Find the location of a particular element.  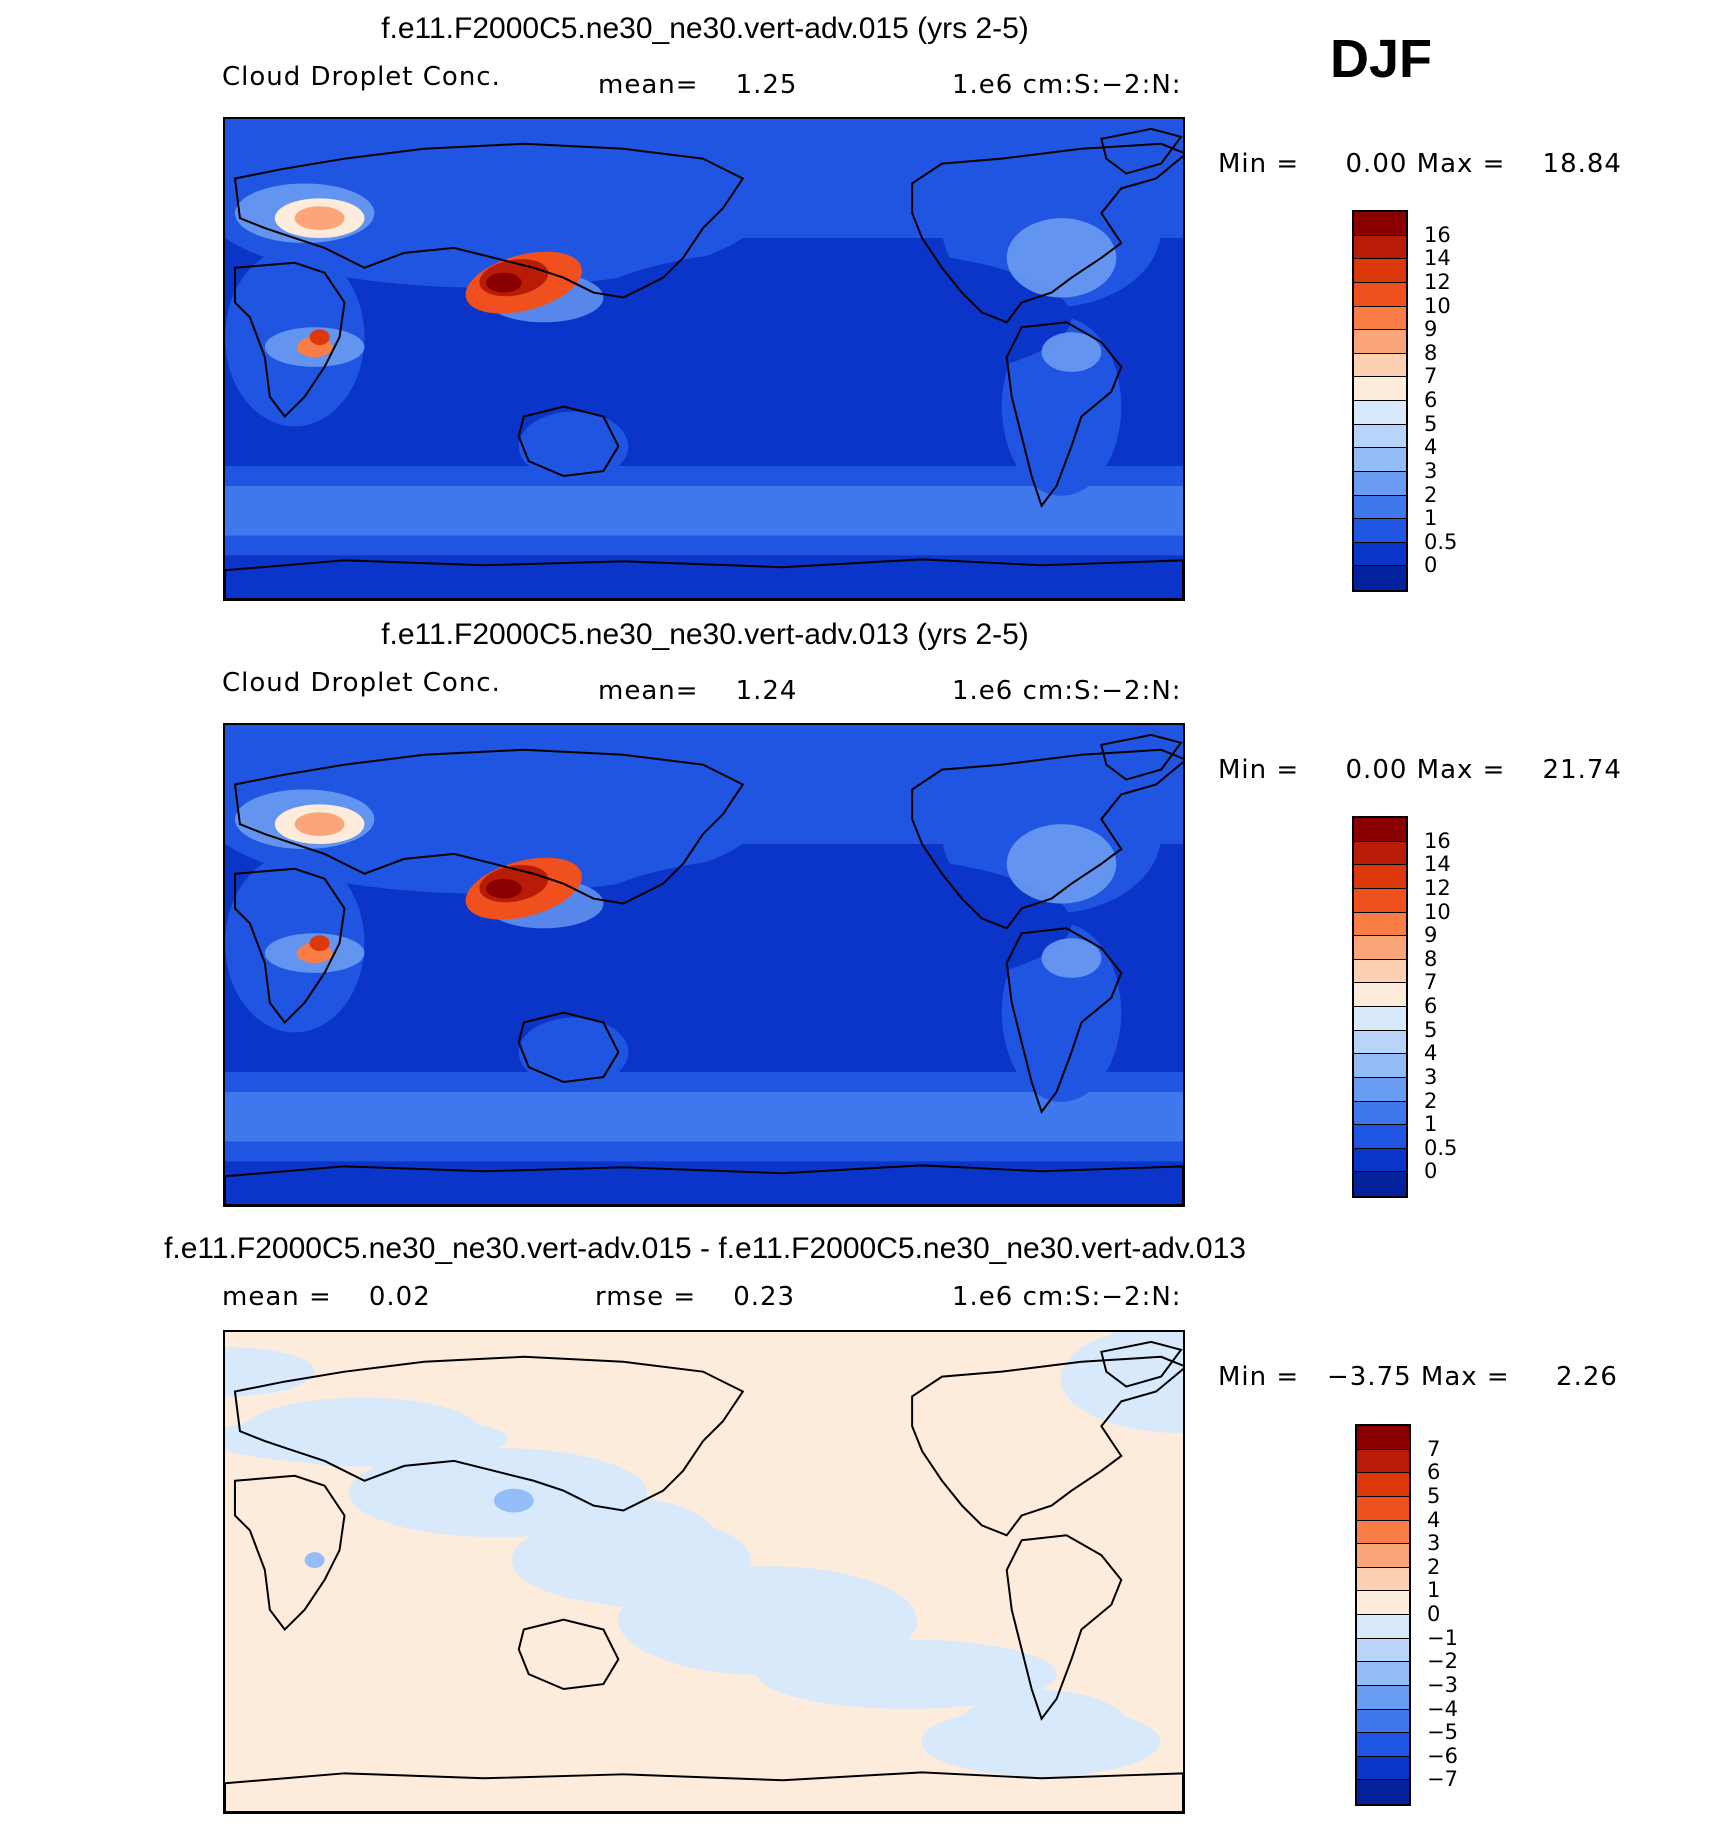

colorbar-tick-label: 8 is located at coordinates (1431, 352).